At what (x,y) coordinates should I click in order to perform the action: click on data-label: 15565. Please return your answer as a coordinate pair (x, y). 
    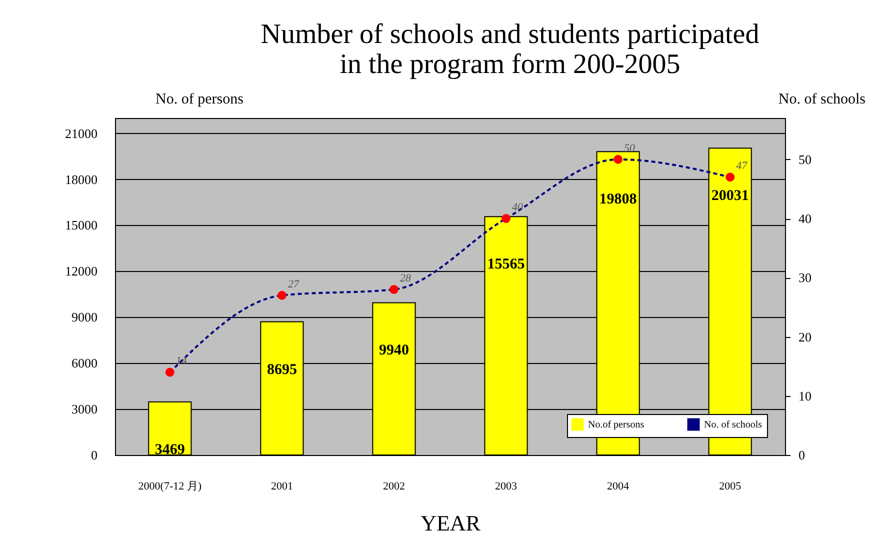
    Looking at the image, I should click on (506, 264).